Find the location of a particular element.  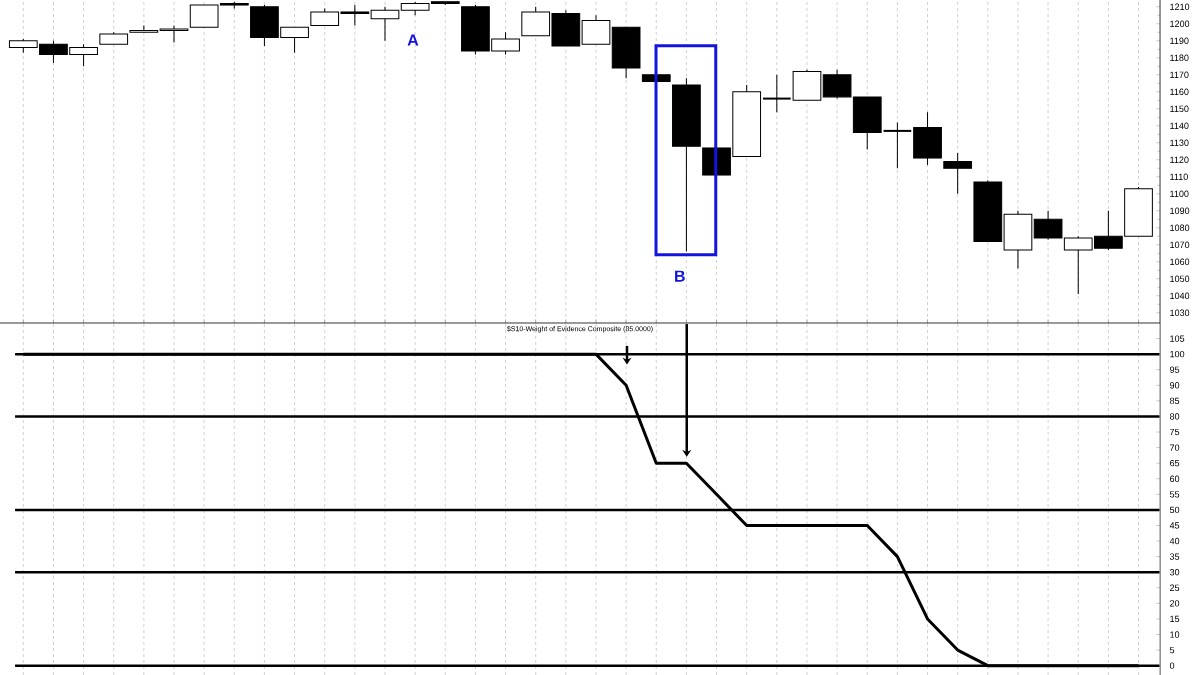

annotation: B is located at coordinates (680, 276).